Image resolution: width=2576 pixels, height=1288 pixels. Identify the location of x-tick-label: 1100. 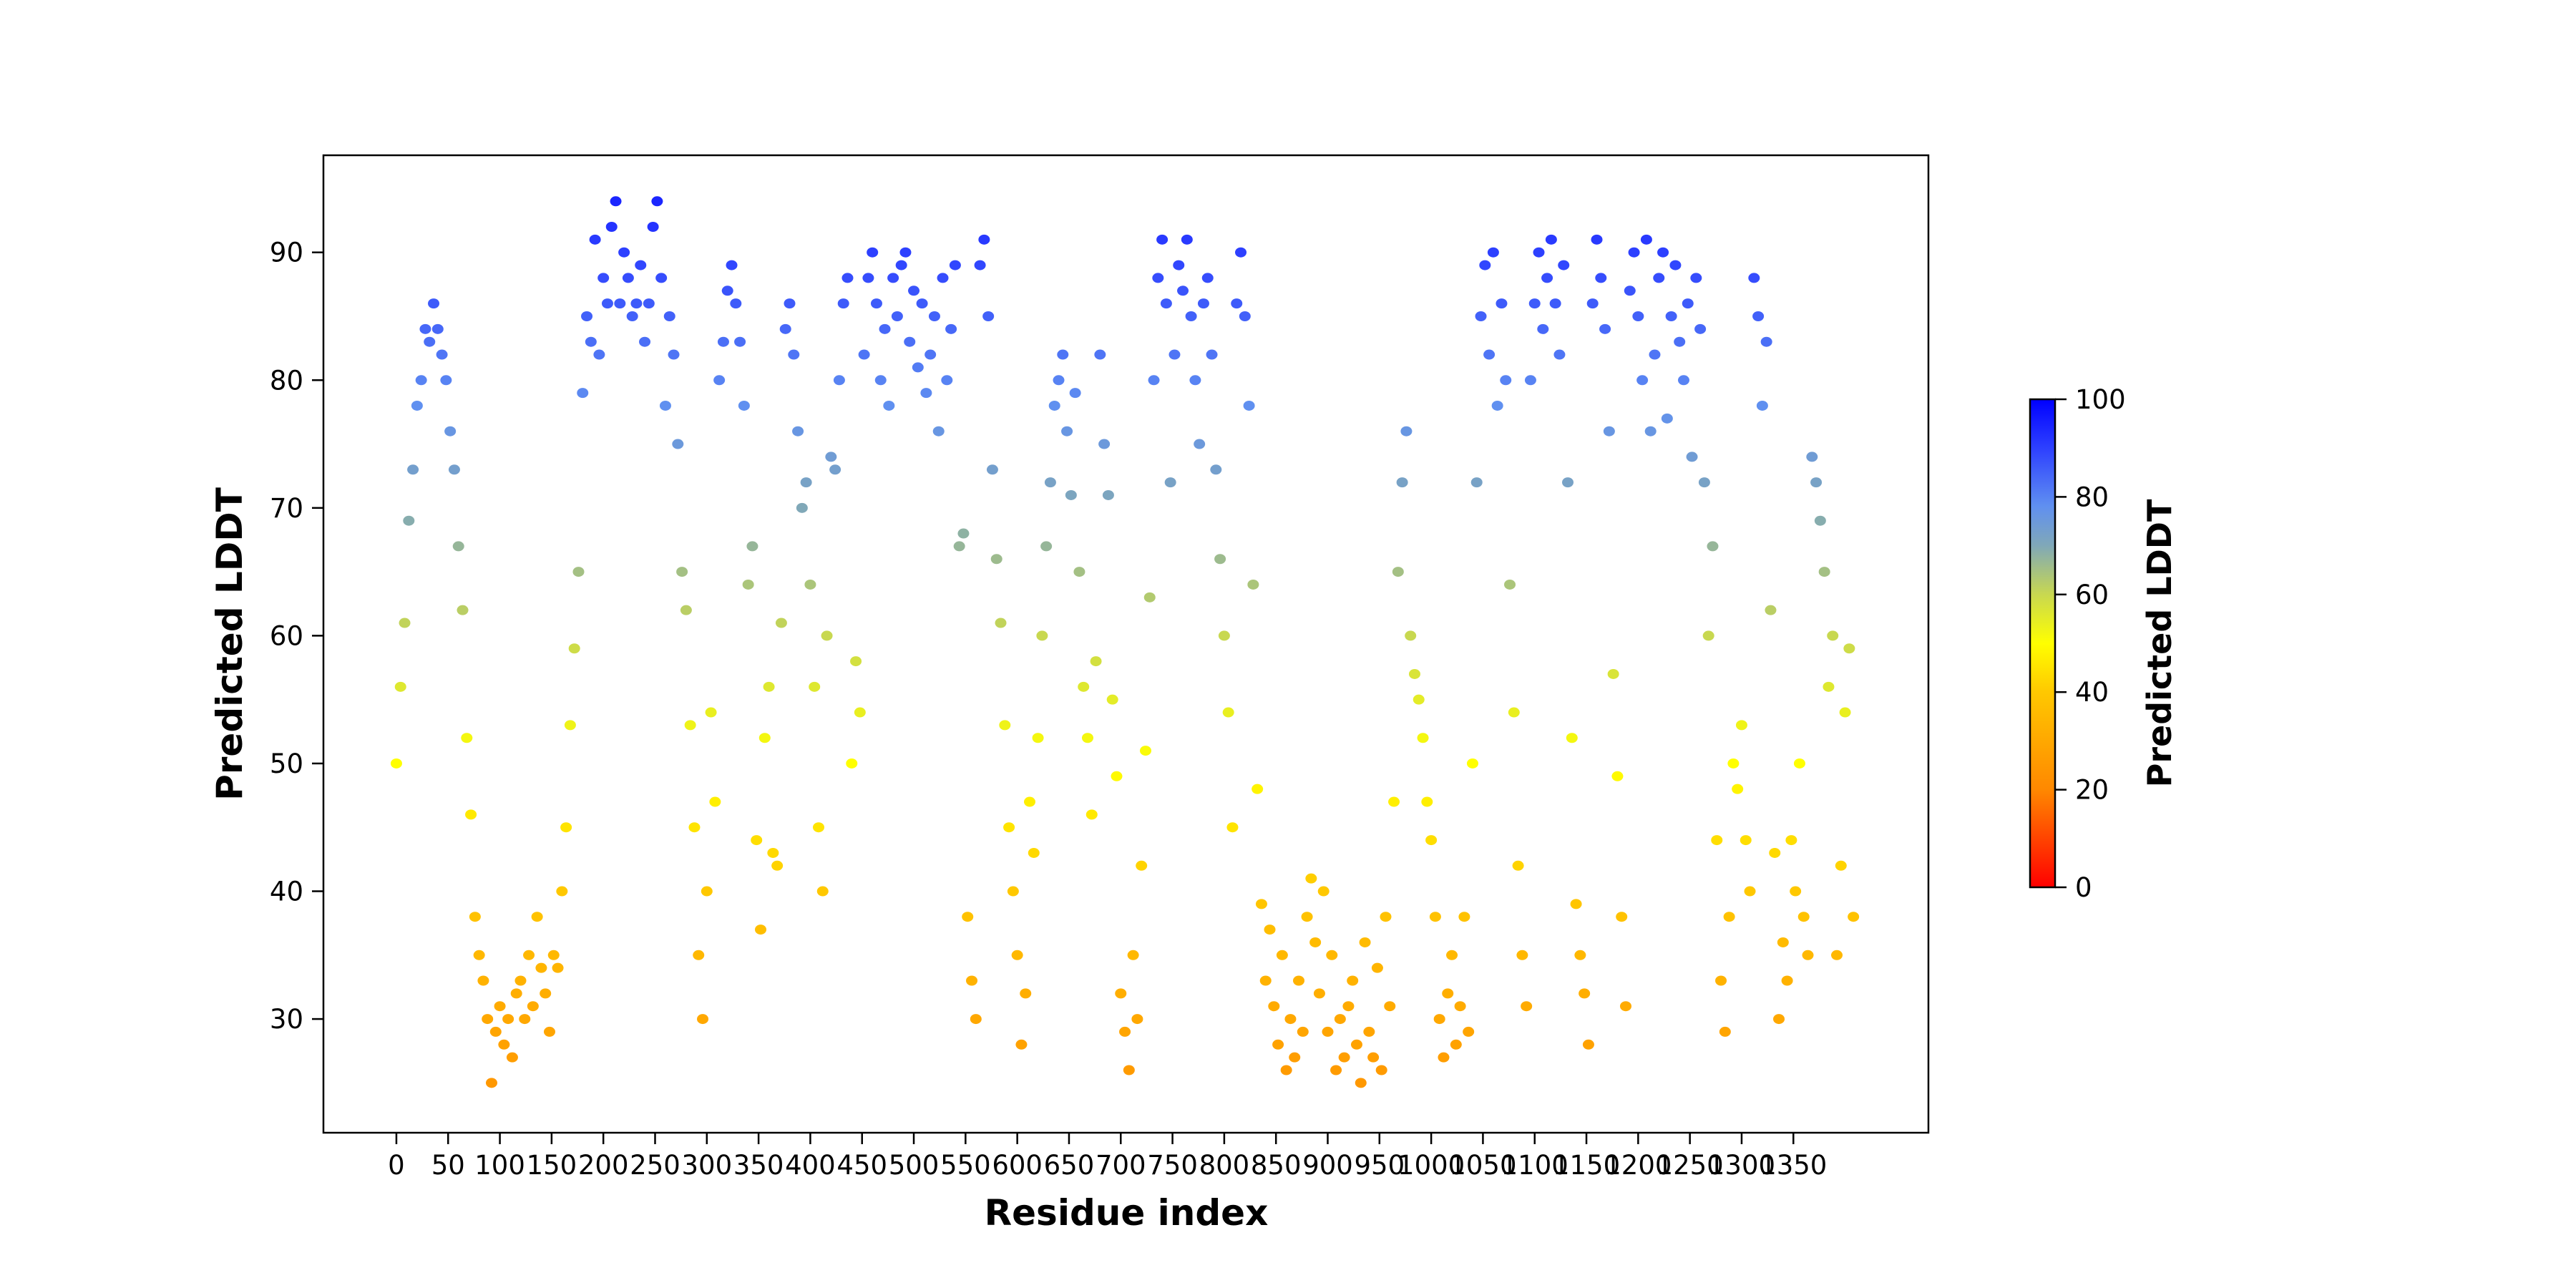
(1534, 1165).